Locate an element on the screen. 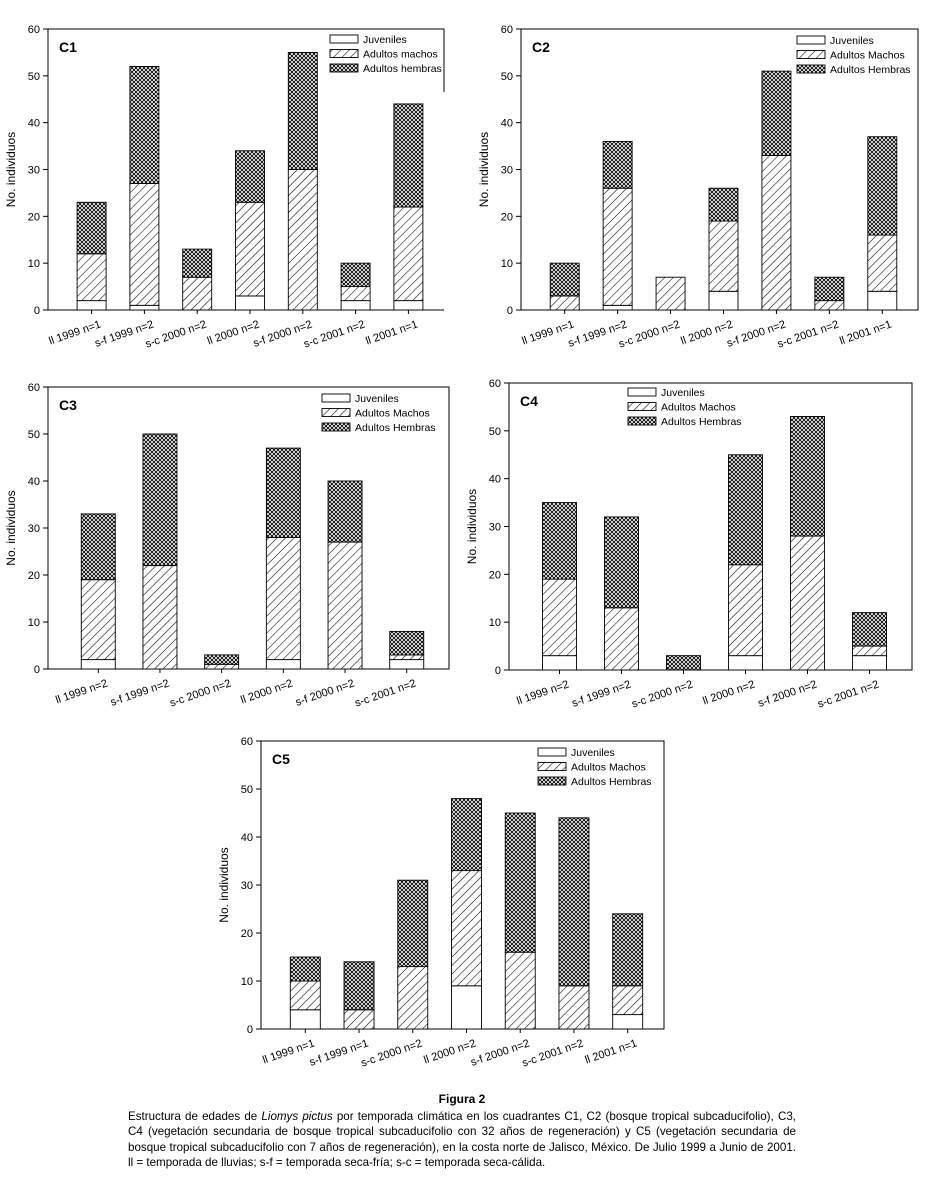 This screenshot has width=926, height=1191. legend-label-hembras: Adultos hembras is located at coordinates (402, 69).